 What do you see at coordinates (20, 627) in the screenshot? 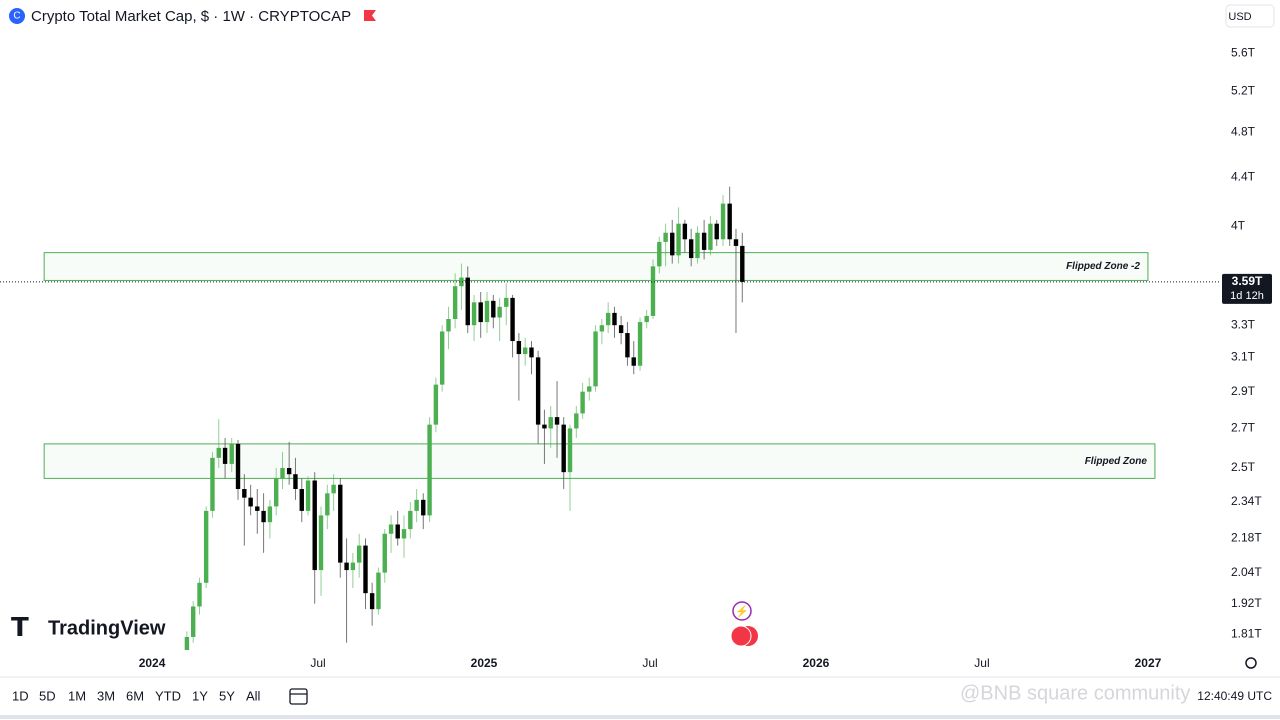
I see `tv-logo-mark: 𝗧` at bounding box center [20, 627].